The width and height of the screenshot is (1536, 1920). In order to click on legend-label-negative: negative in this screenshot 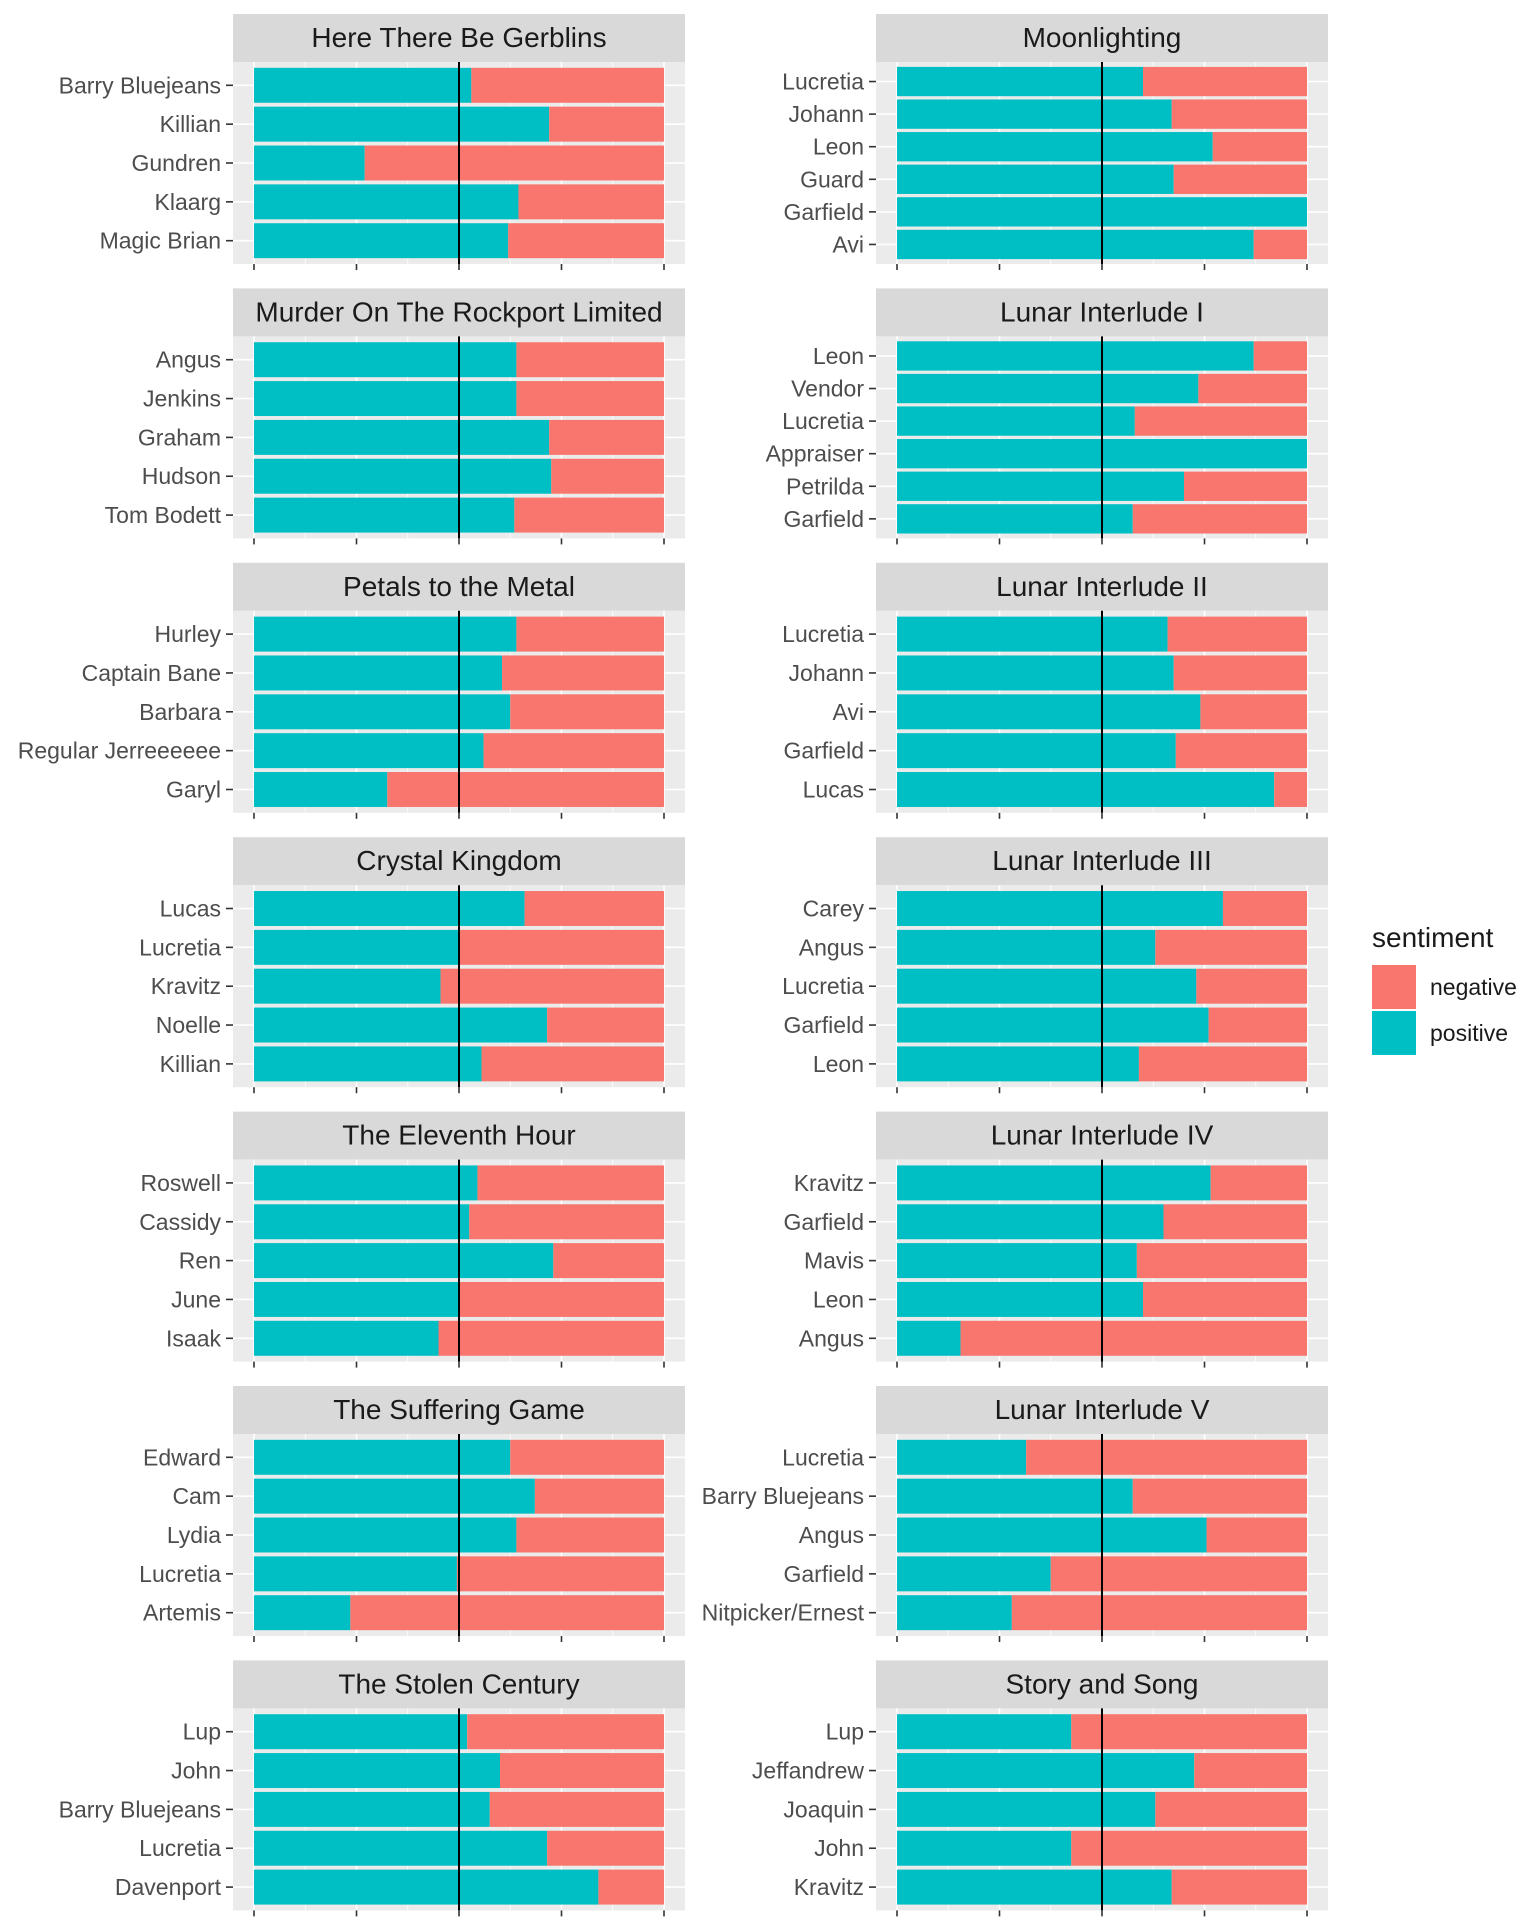, I will do `click(1473, 987)`.